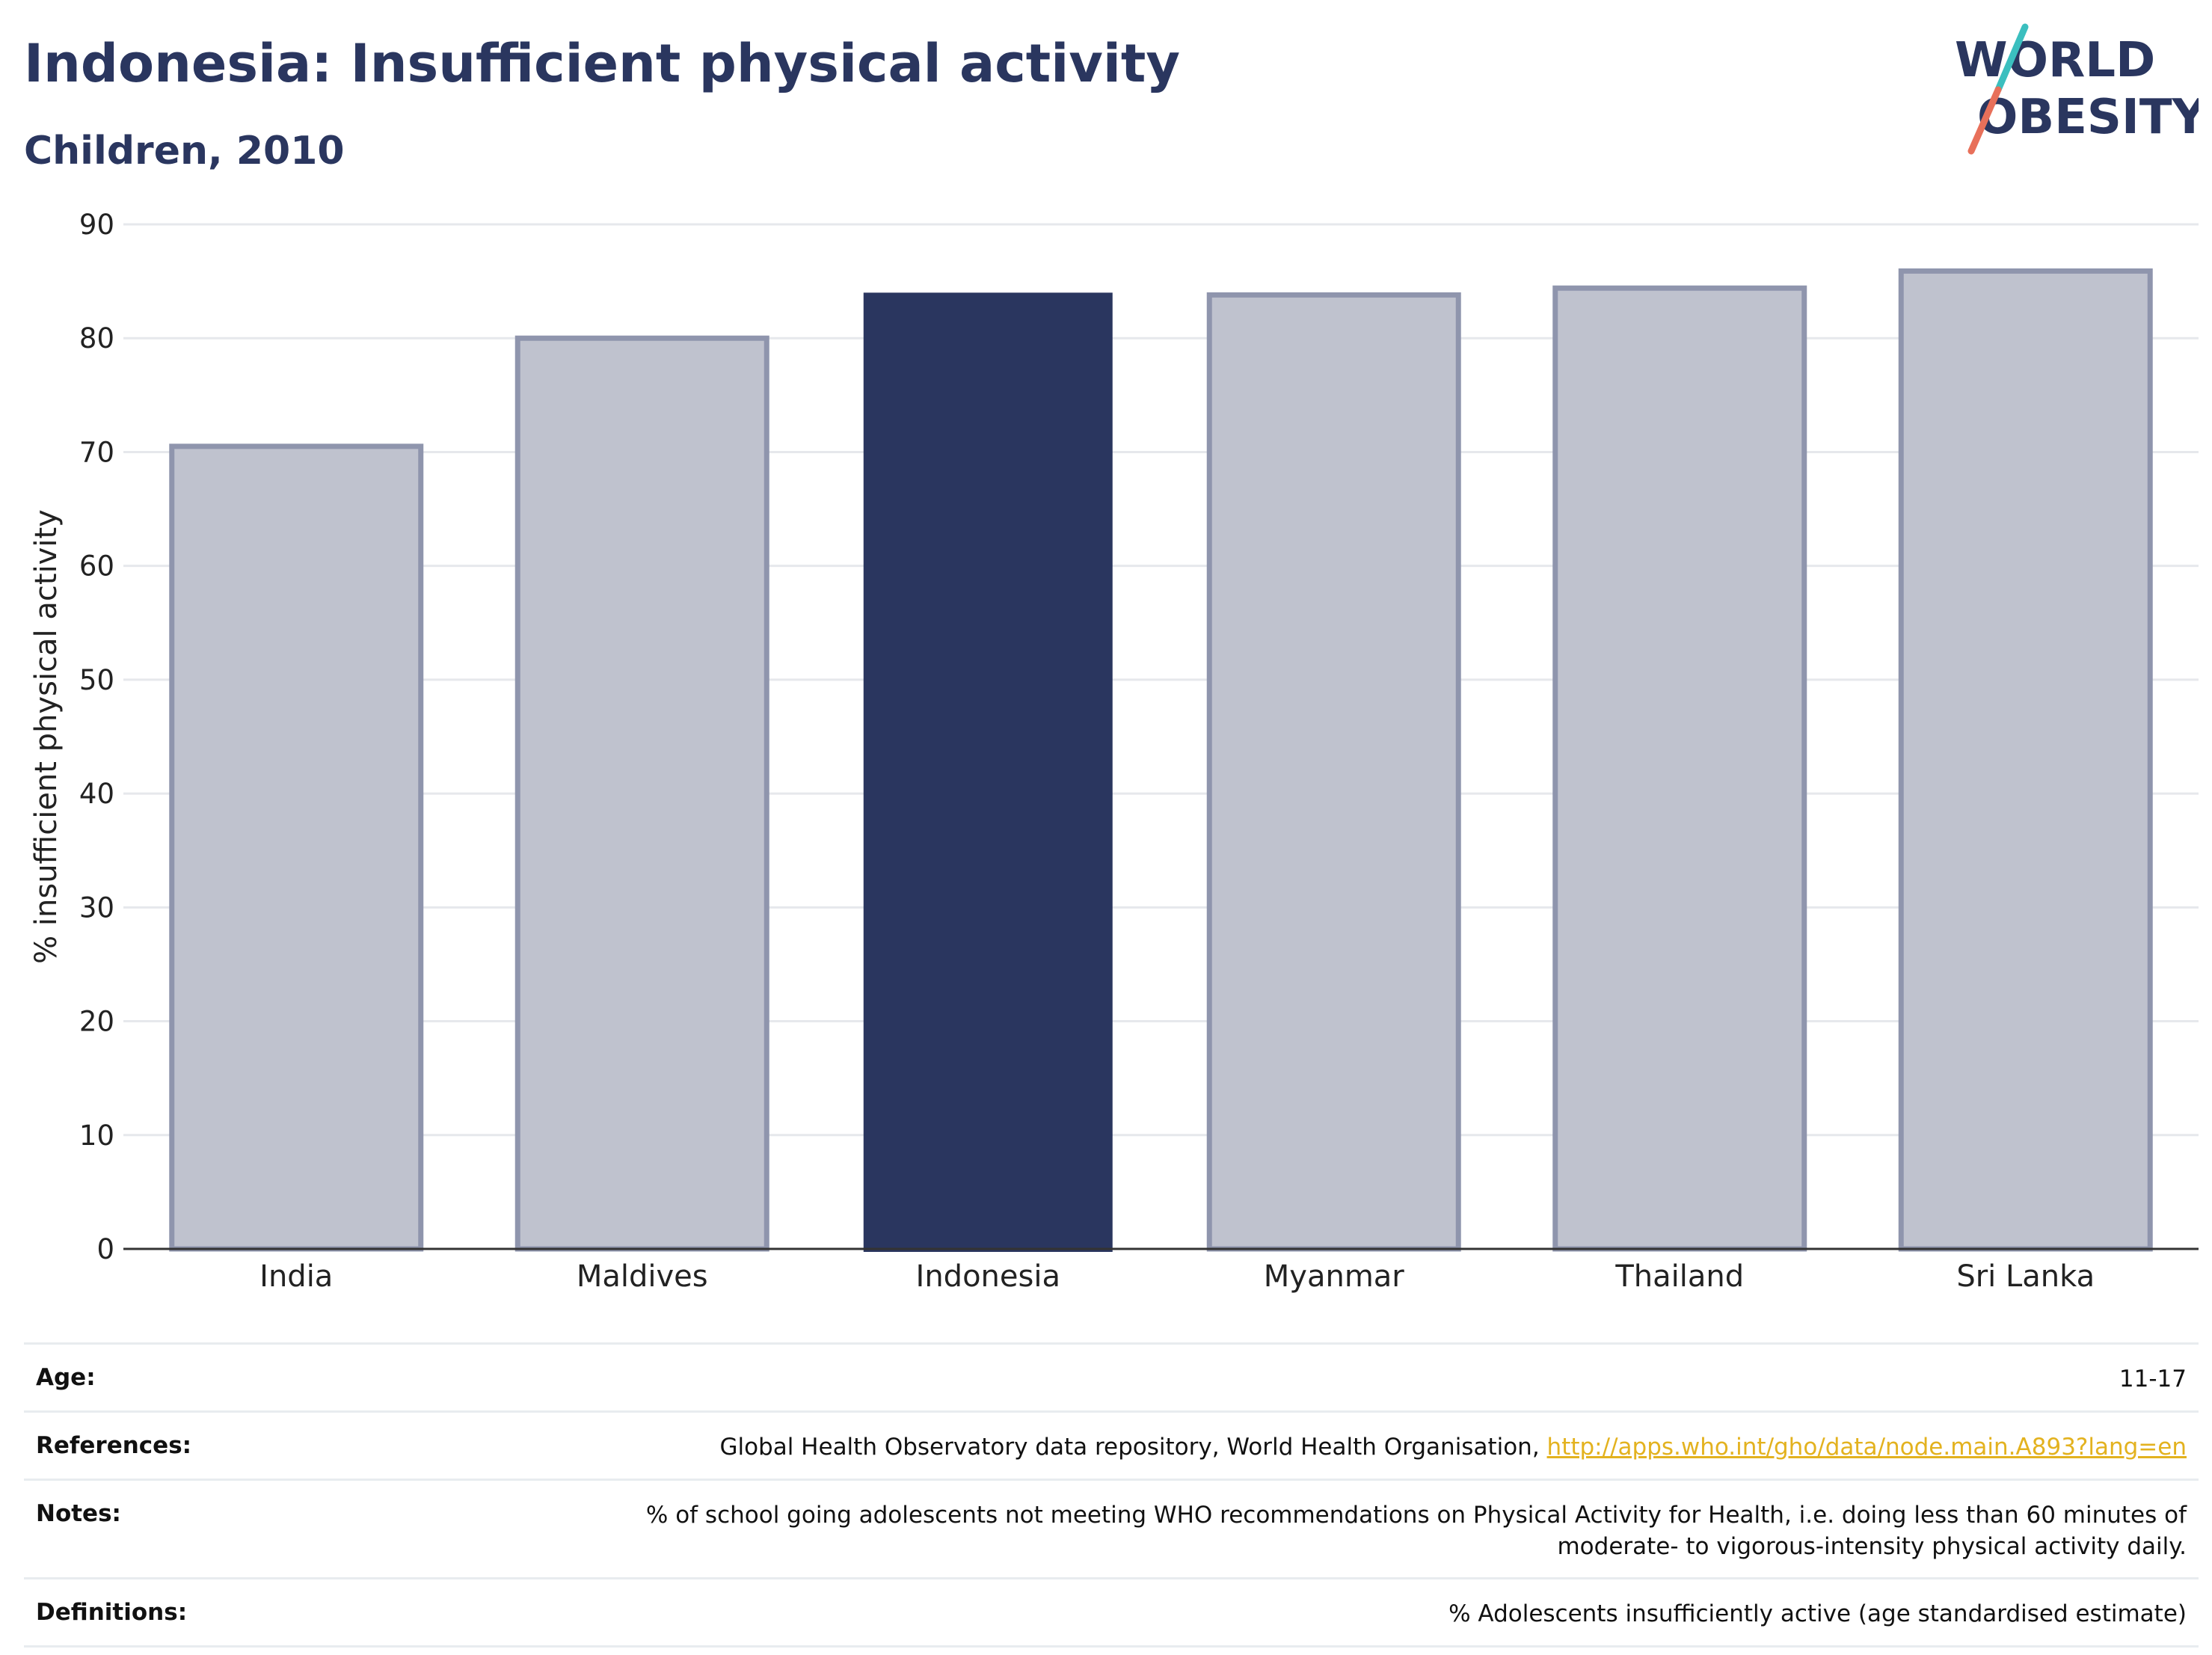  I want to click on y-tick-label: 20, so click(96, 1022).